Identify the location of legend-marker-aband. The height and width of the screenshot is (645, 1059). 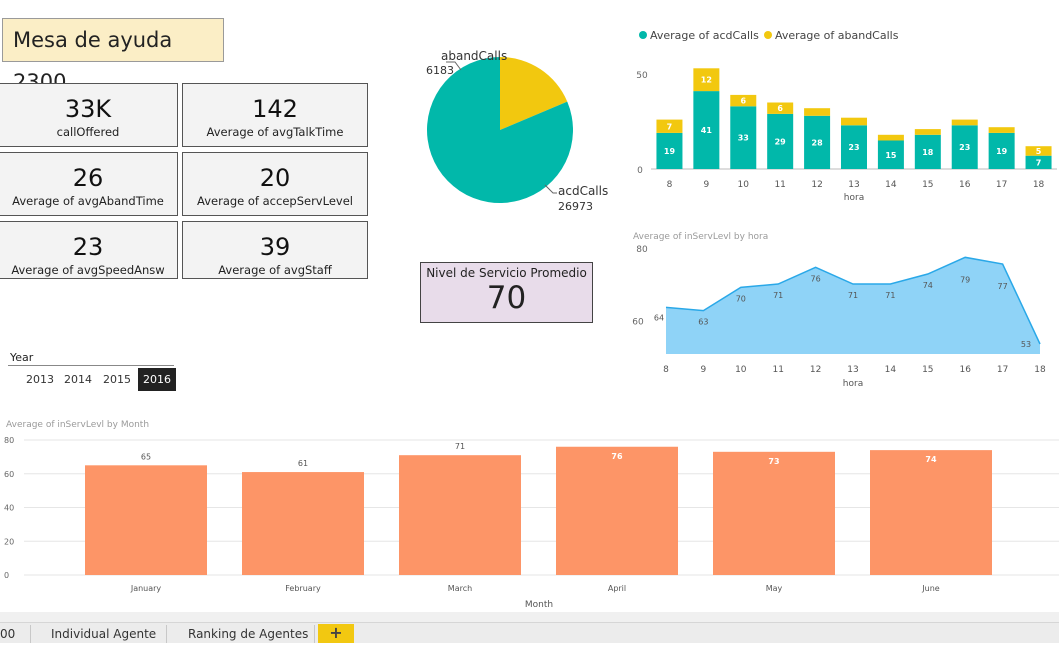
(768, 35).